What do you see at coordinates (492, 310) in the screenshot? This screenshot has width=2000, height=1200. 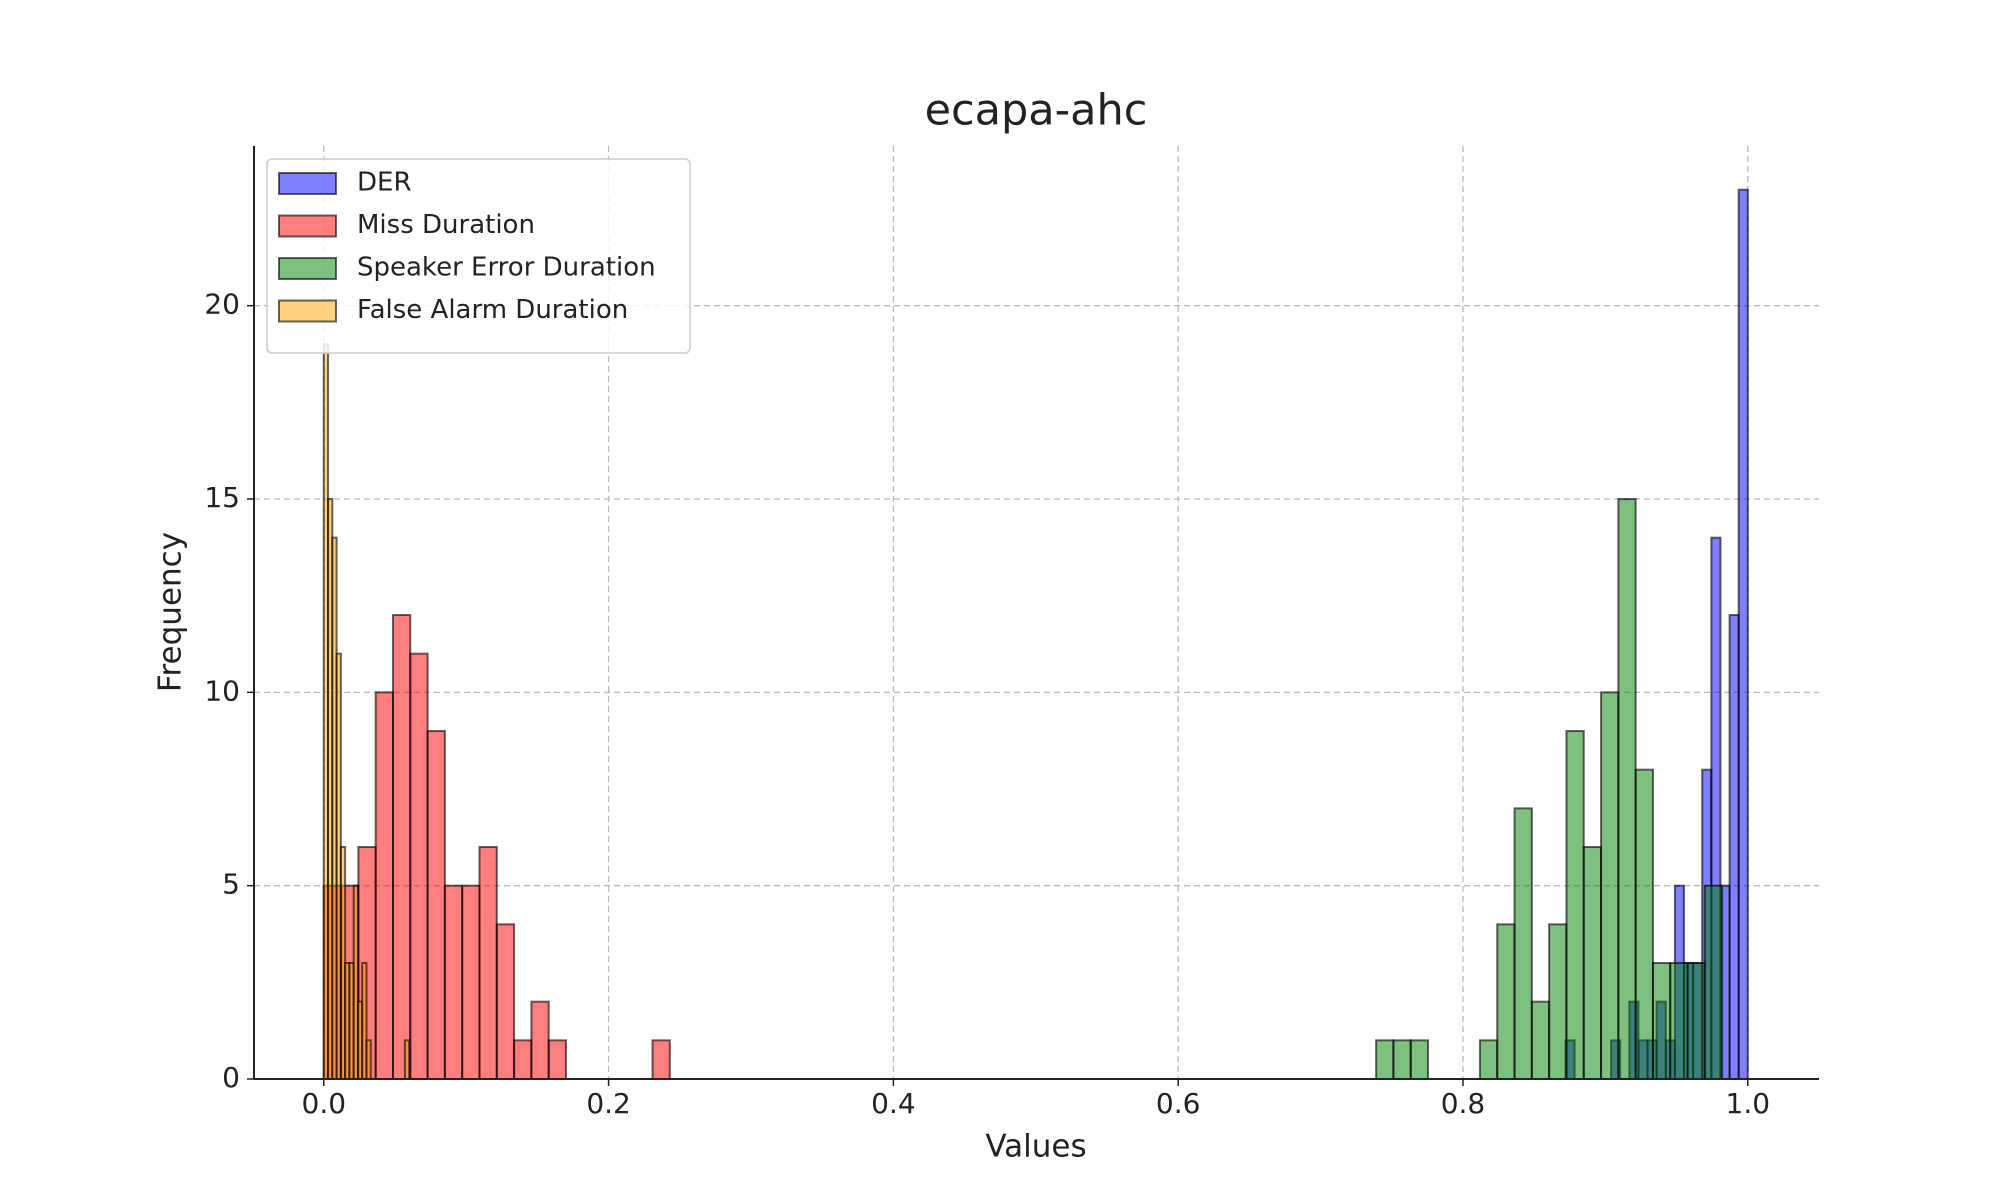 I see `legend-label: False Alarm Duration` at bounding box center [492, 310].